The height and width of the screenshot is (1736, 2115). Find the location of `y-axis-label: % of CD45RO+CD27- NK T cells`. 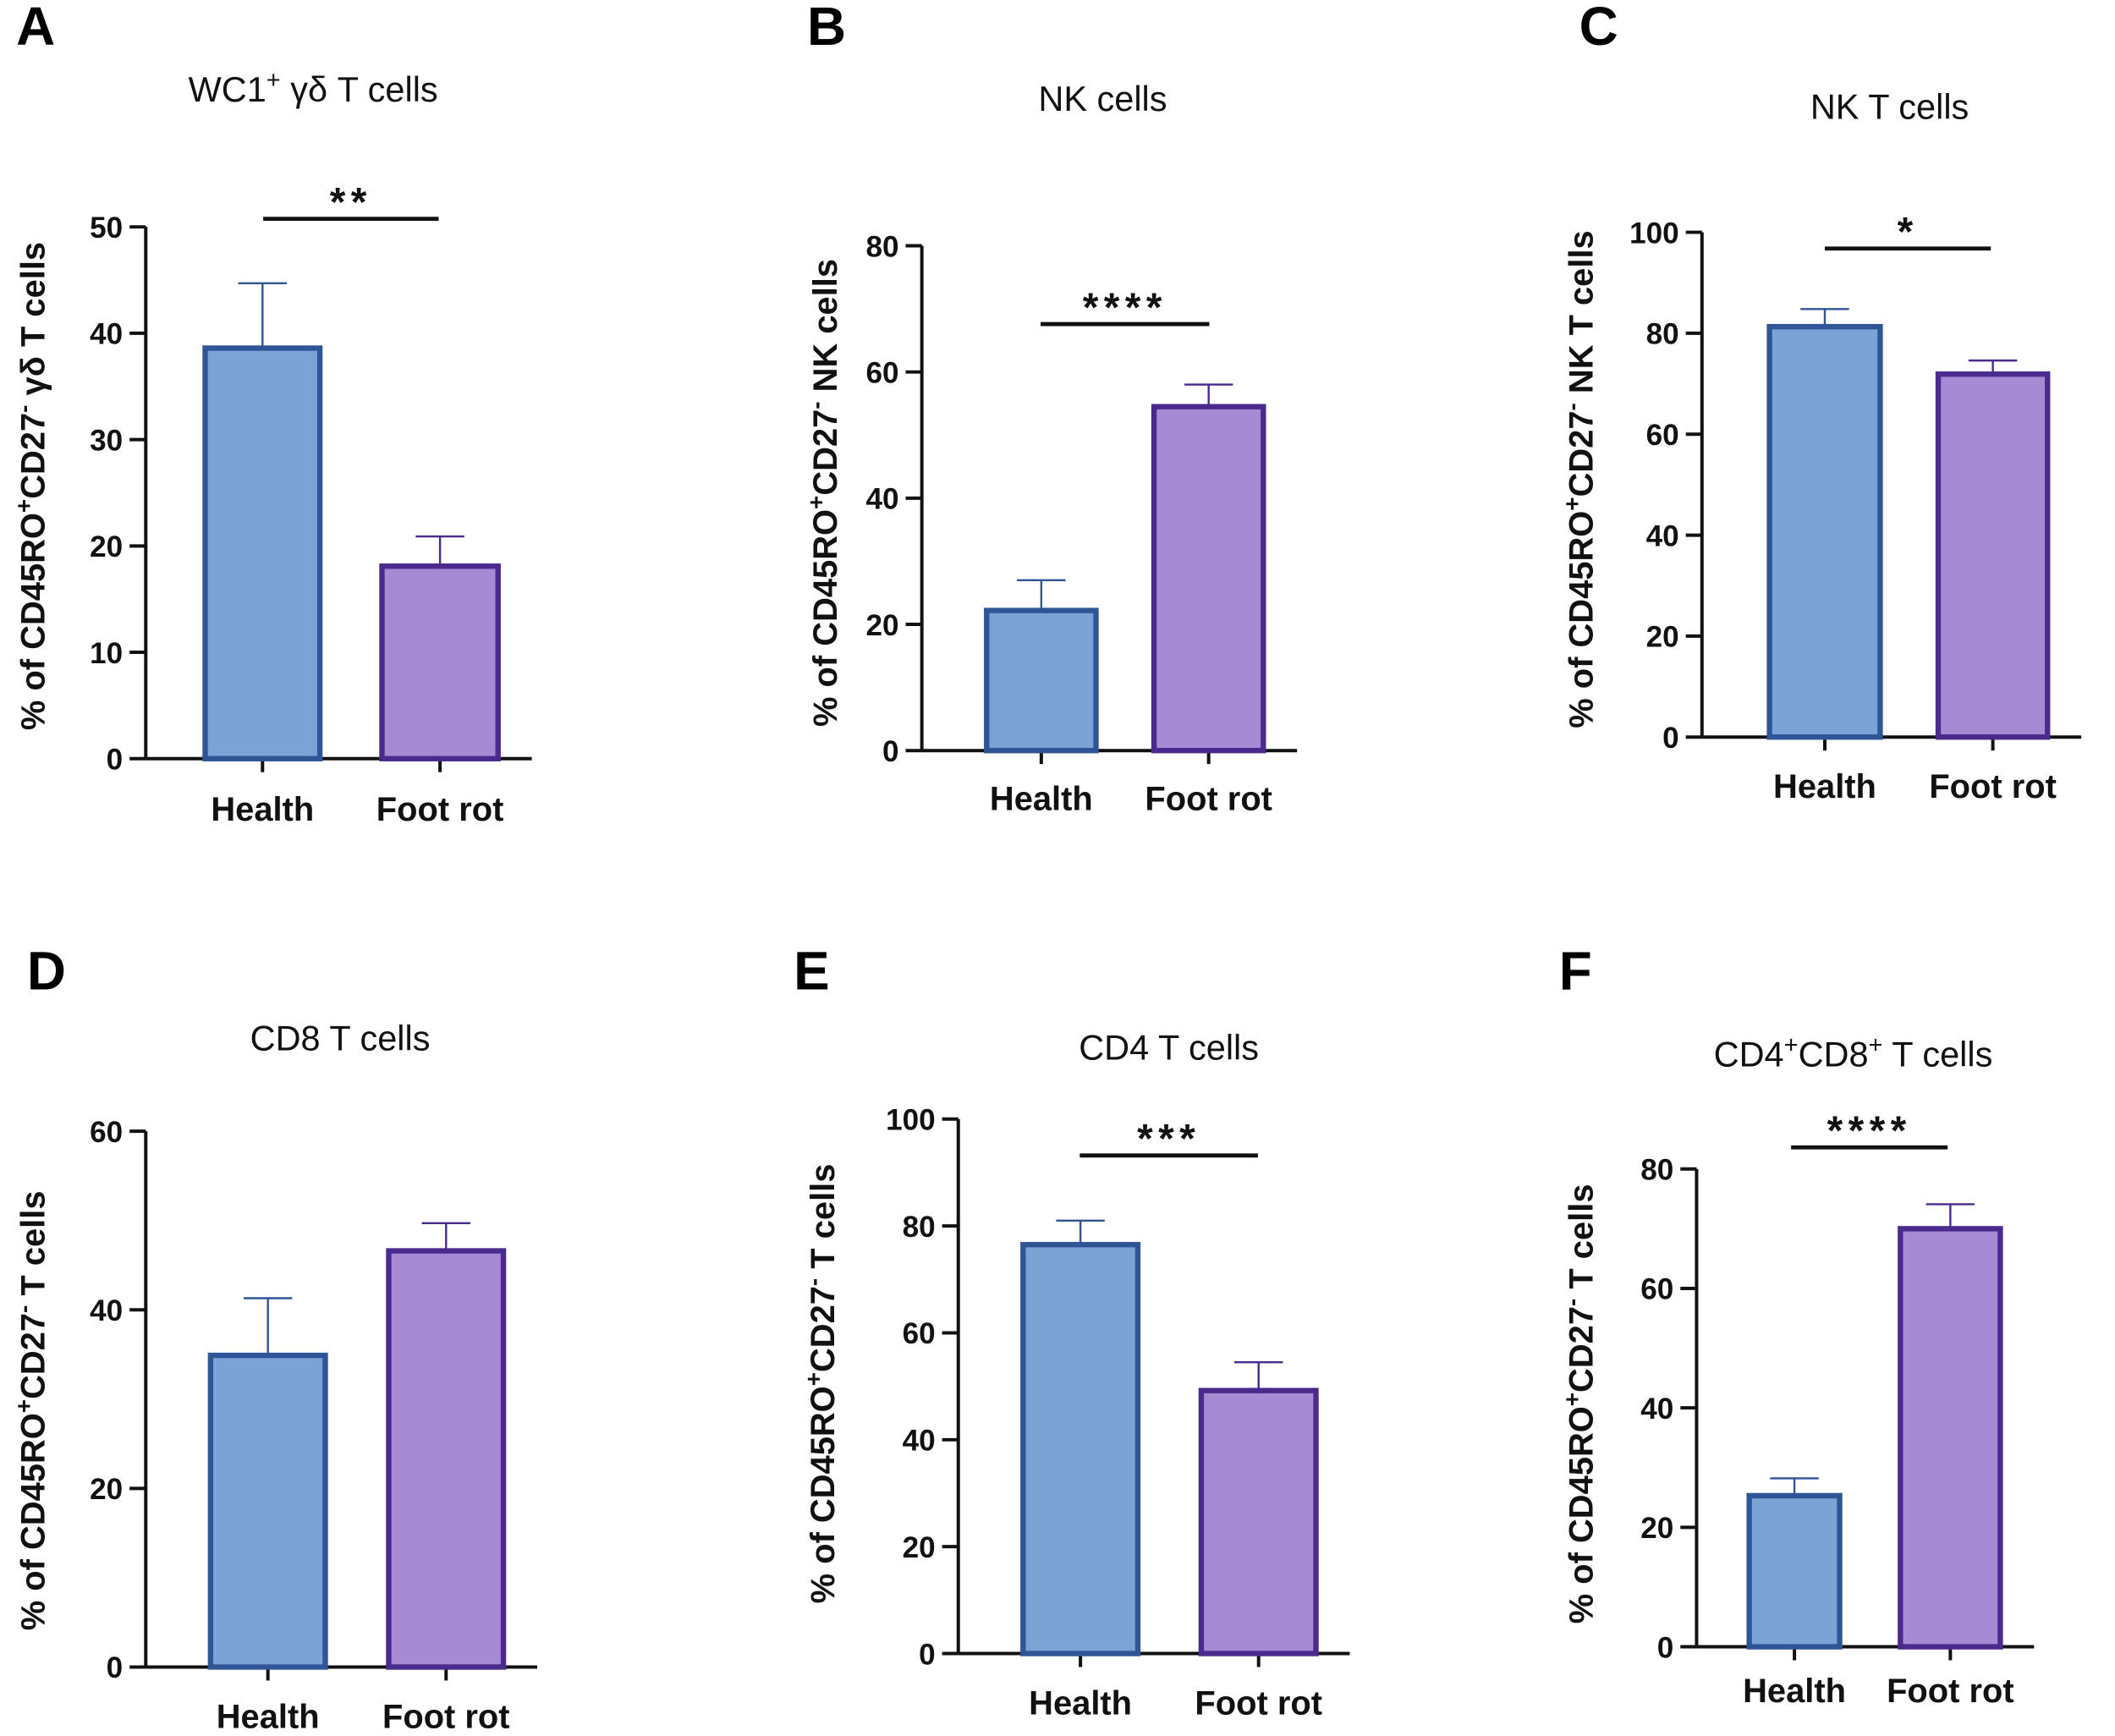

y-axis-label: % of CD45RO+CD27- NK T cells is located at coordinates (1579, 479).